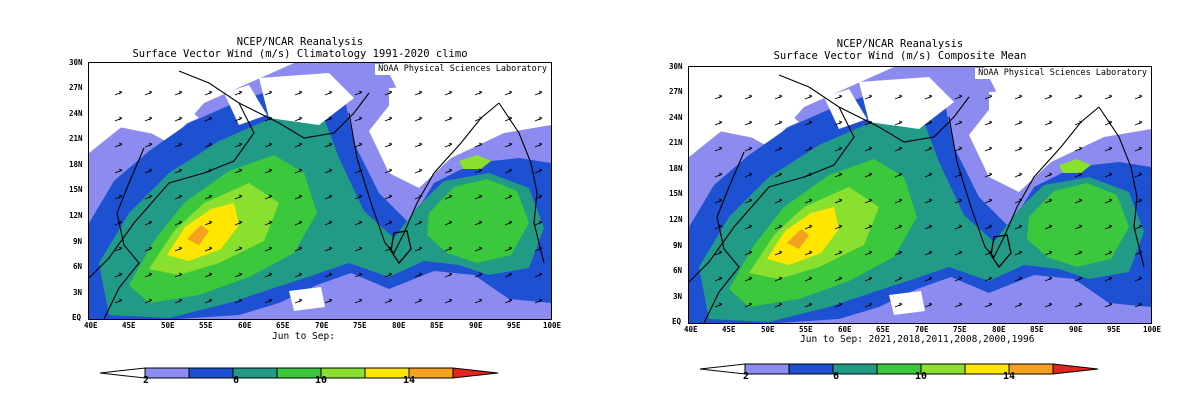 The height and width of the screenshot is (400, 1200). I want to click on lon-label: 85E, so click(1037, 329).